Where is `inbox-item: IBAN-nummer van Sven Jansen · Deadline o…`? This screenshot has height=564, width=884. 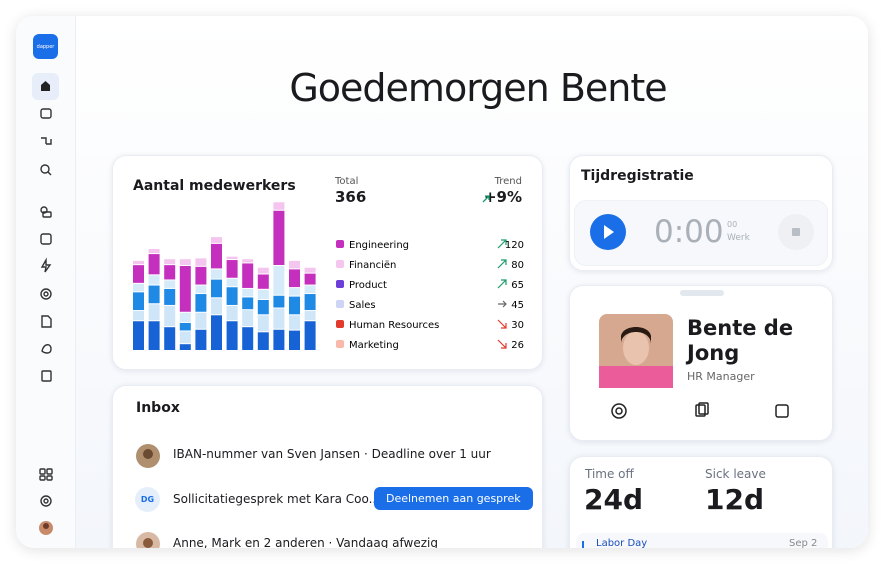 inbox-item: IBAN-nummer van Sven Jansen · Deadline o… is located at coordinates (332, 454).